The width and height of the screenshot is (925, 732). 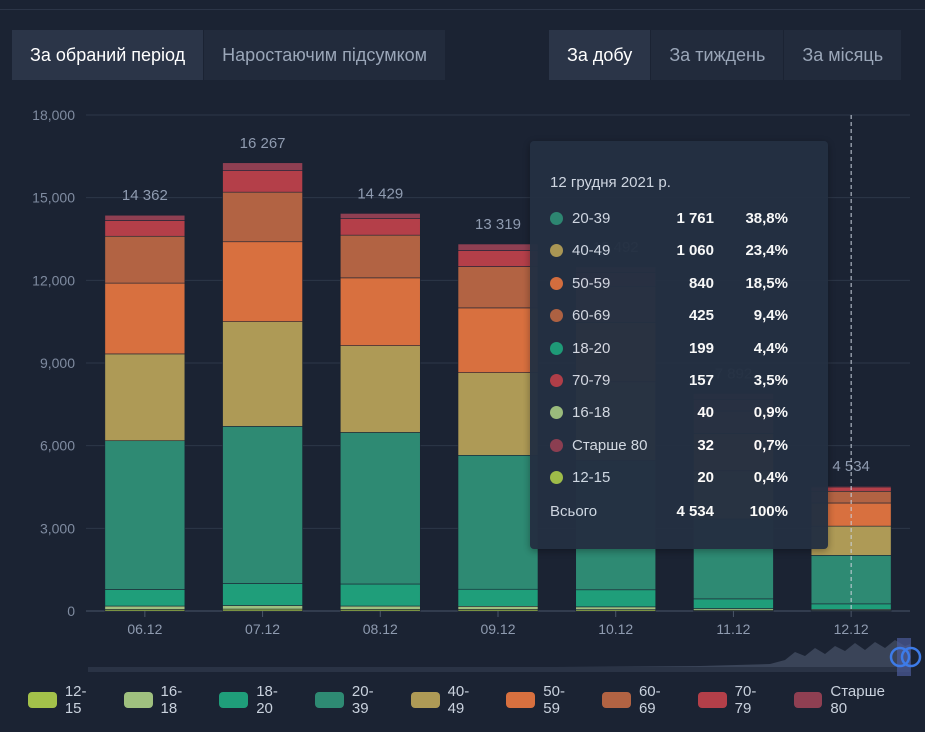 What do you see at coordinates (770, 348) in the screenshot?
I see `tooltip-series-pct: 4,4%` at bounding box center [770, 348].